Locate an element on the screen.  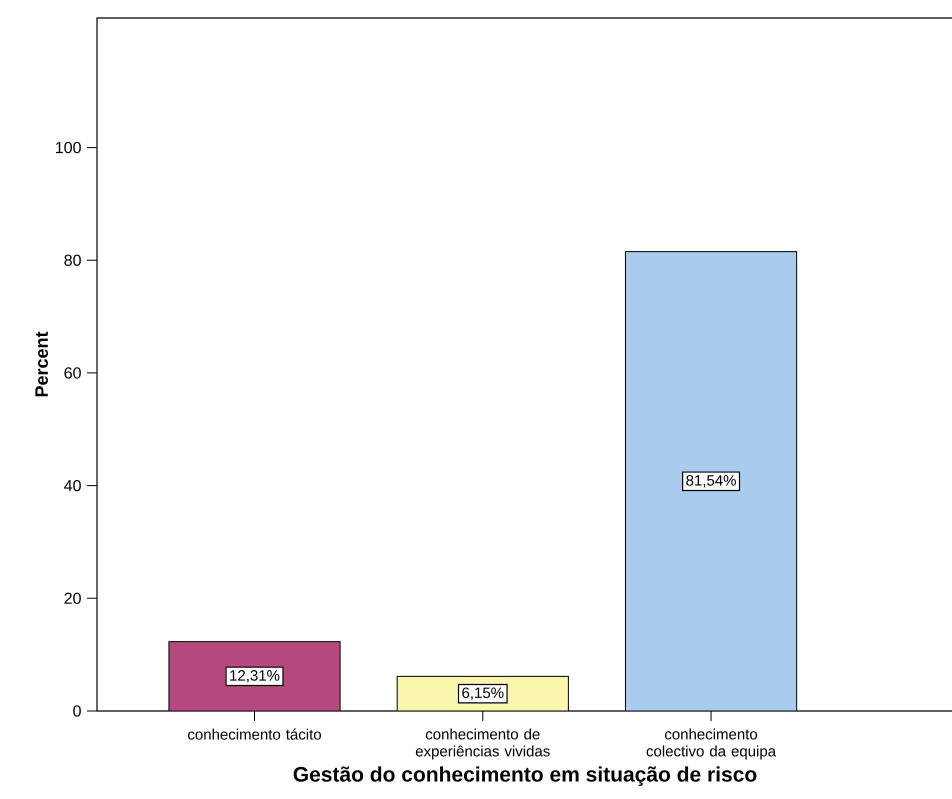
x-tick-label: conhecimento tácito is located at coordinates (254, 734).